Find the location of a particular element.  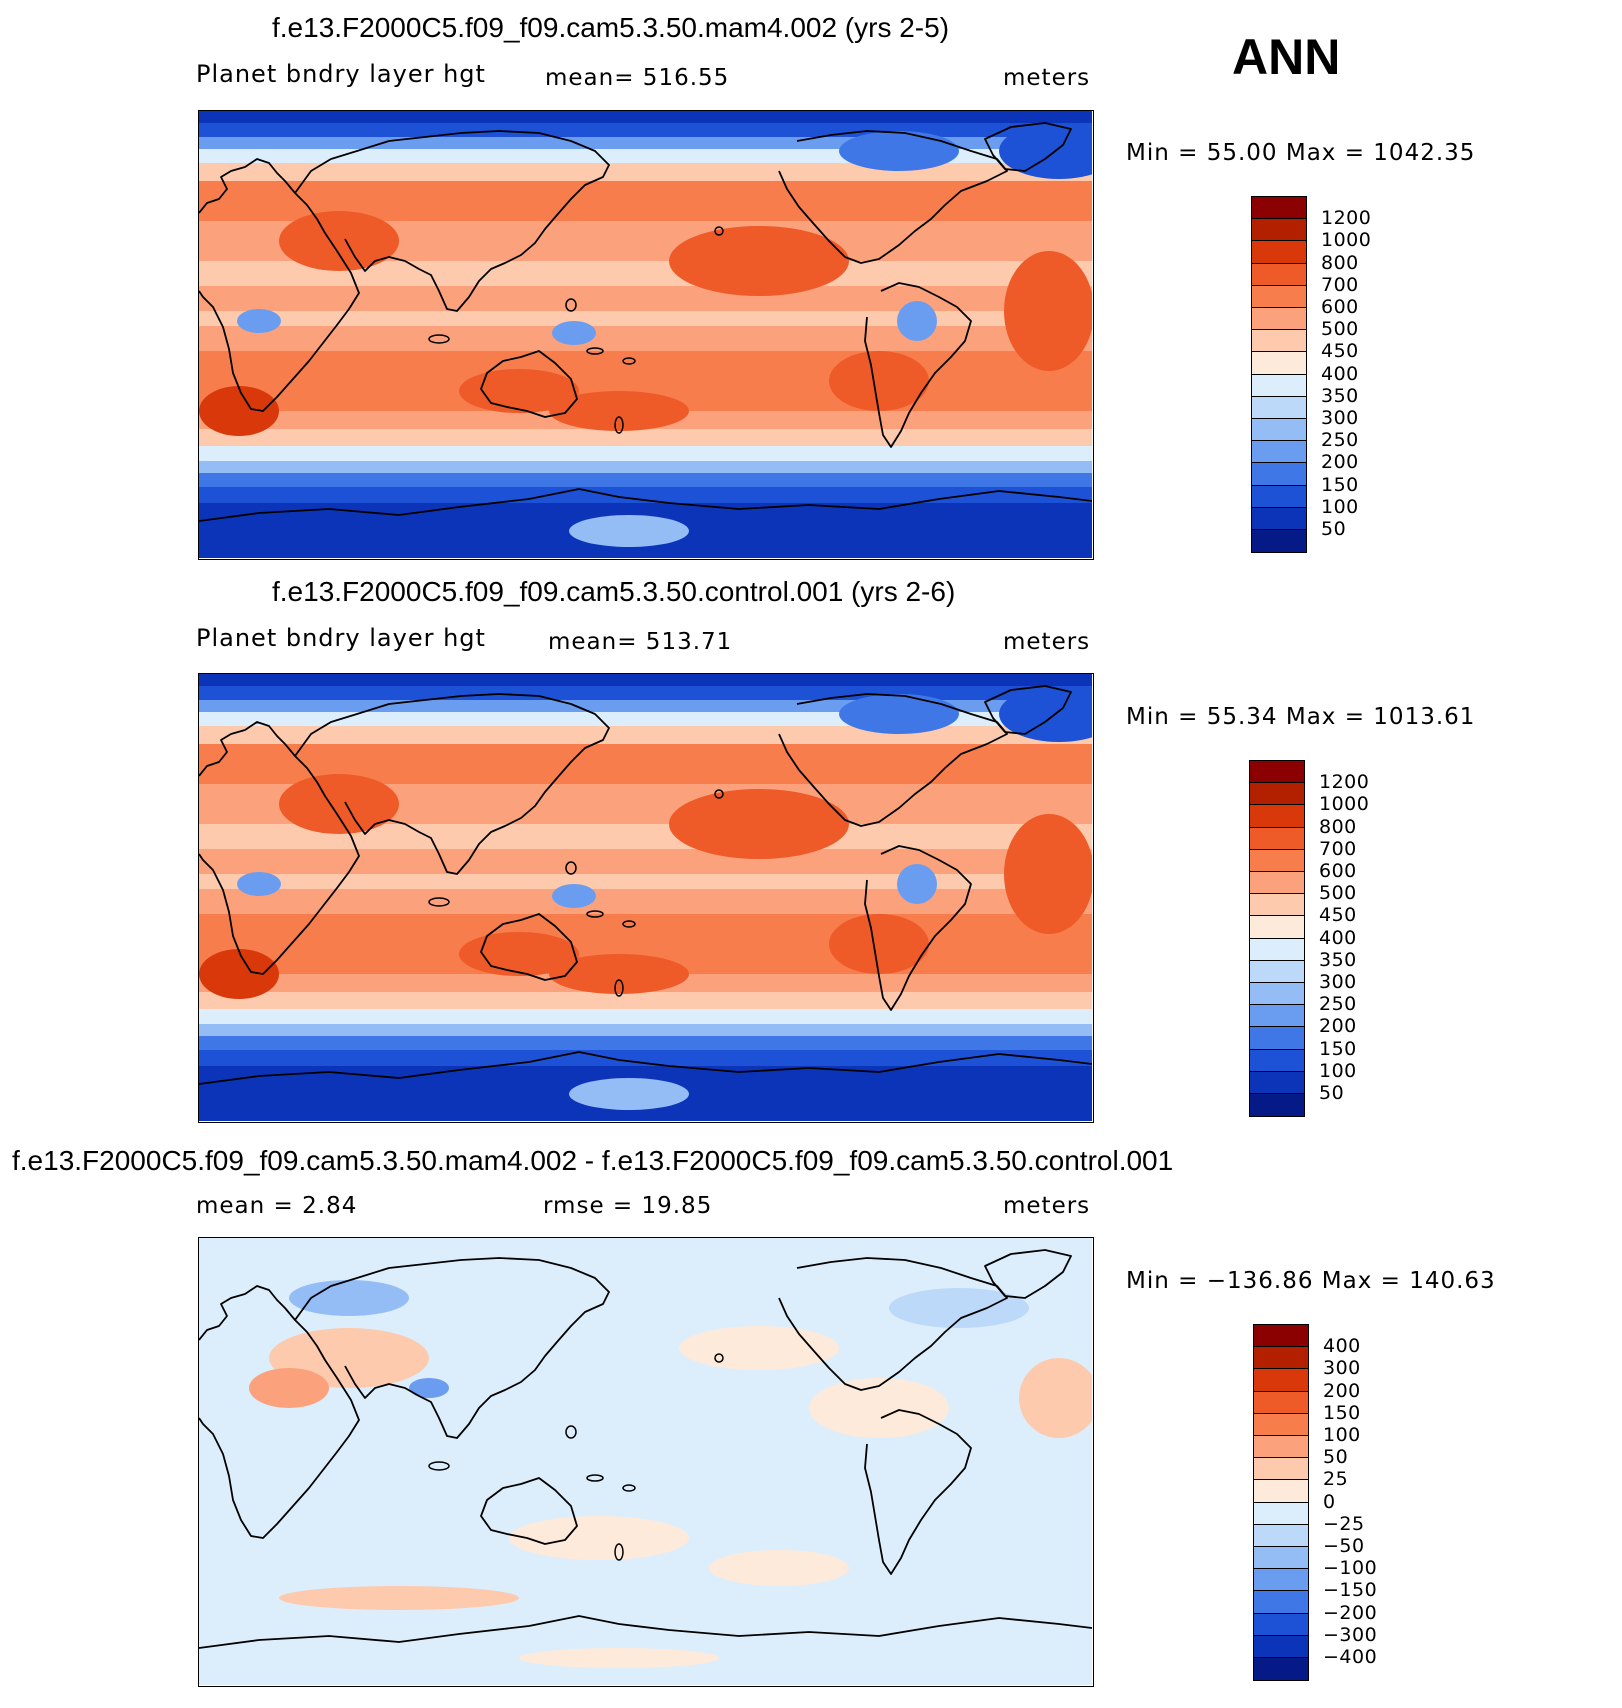

colorbar-label: 250 is located at coordinates (1340, 440).